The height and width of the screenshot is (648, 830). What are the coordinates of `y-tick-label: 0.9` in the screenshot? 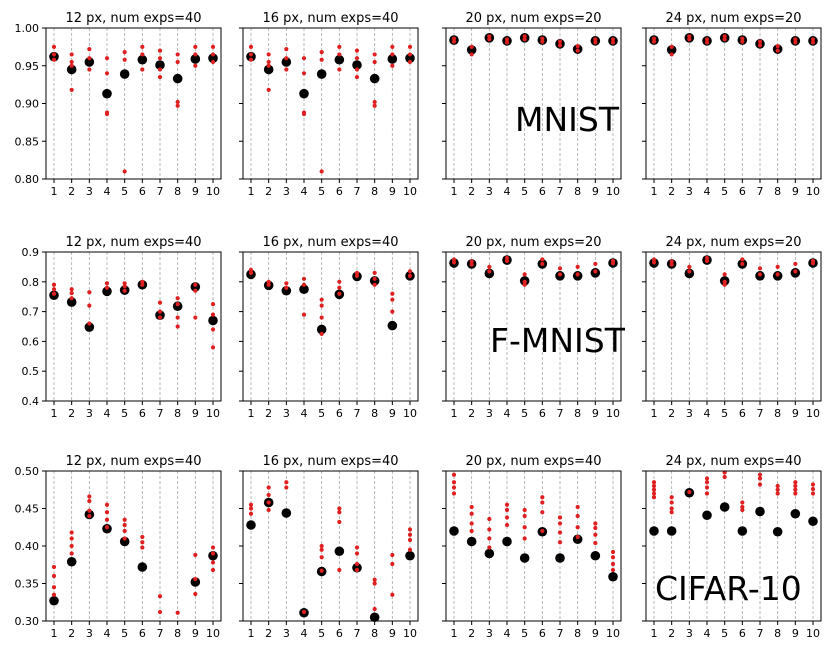 It's located at (31, 252).